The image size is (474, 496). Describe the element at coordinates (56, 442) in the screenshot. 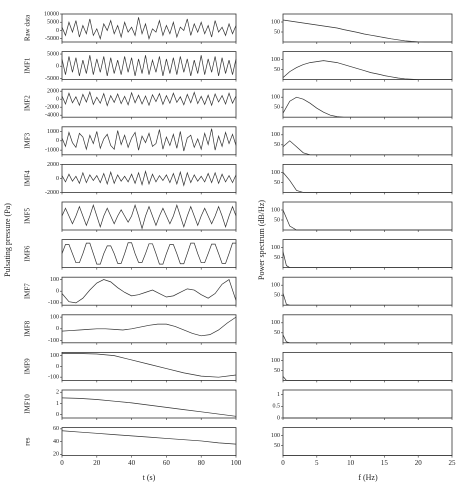

I see `y-tick-label: 40` at that location.